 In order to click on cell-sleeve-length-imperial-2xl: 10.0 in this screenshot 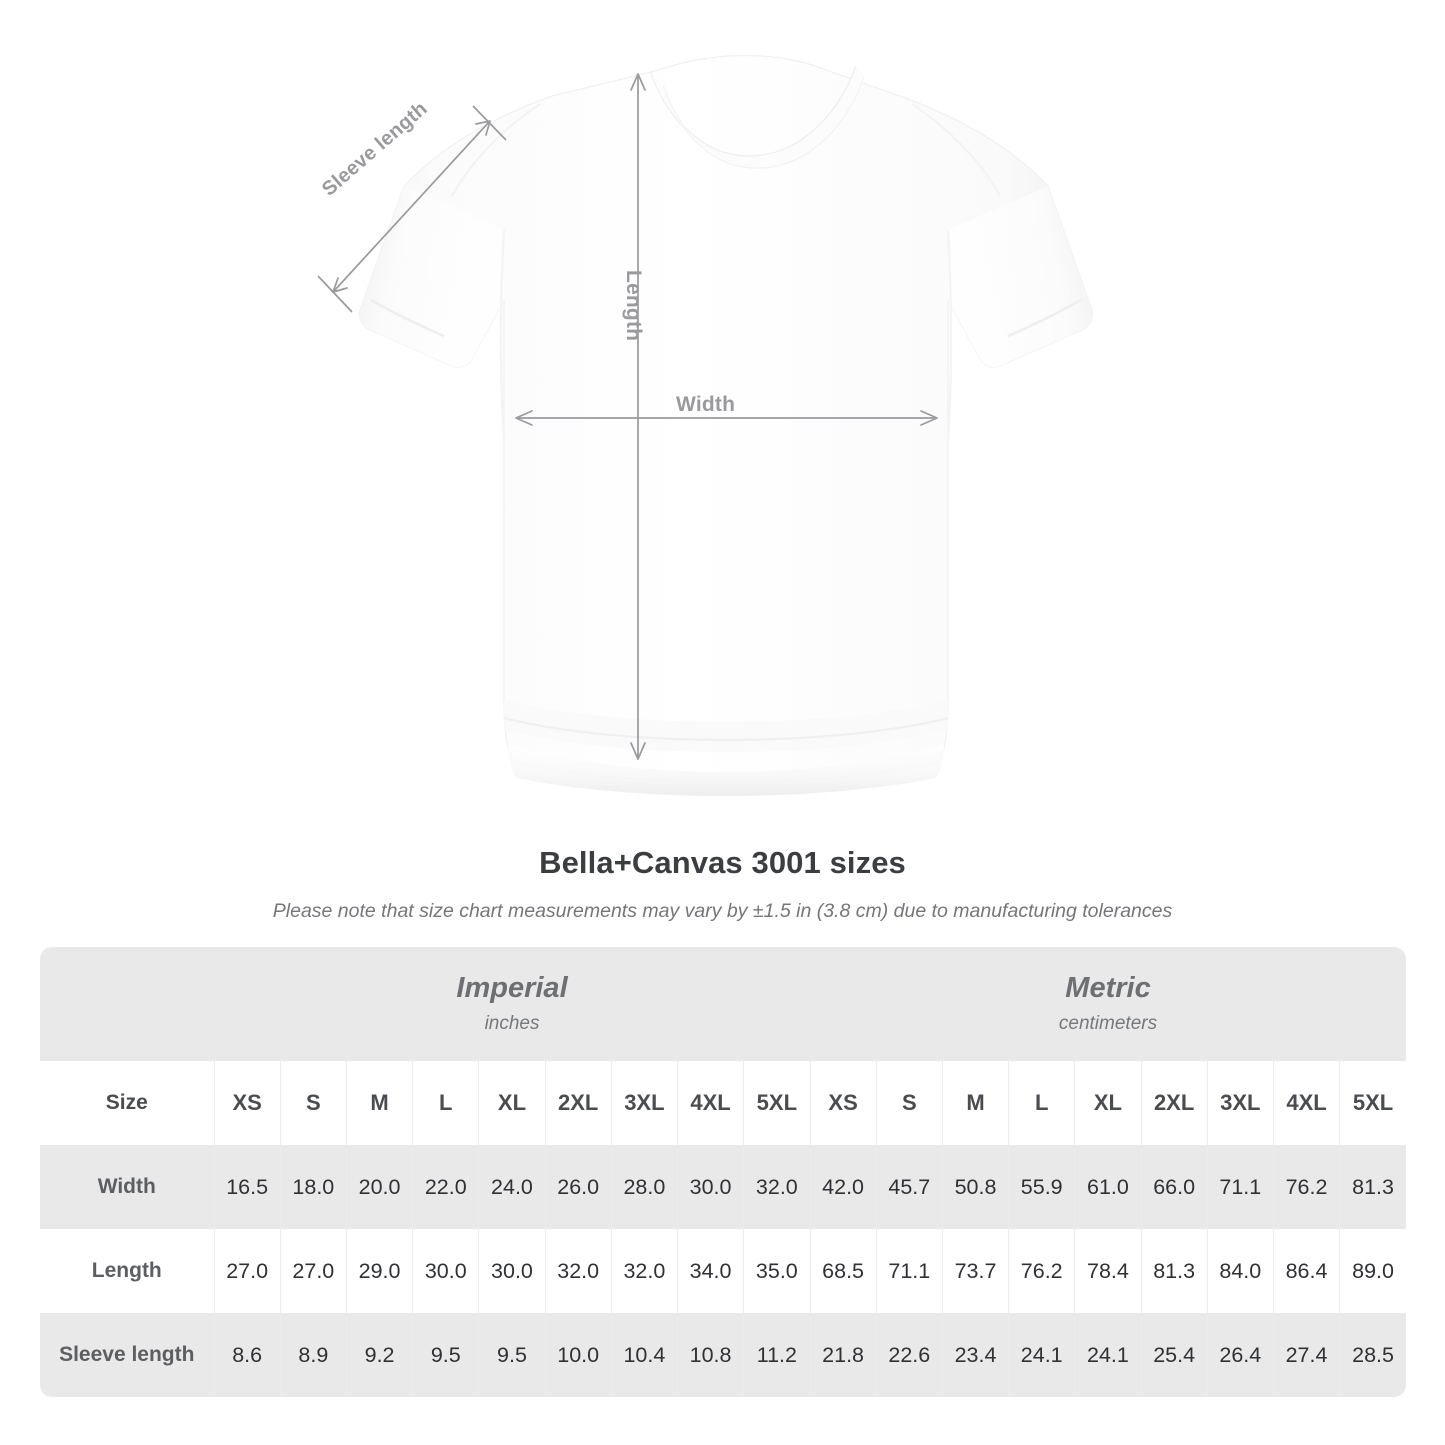, I will do `click(578, 1355)`.